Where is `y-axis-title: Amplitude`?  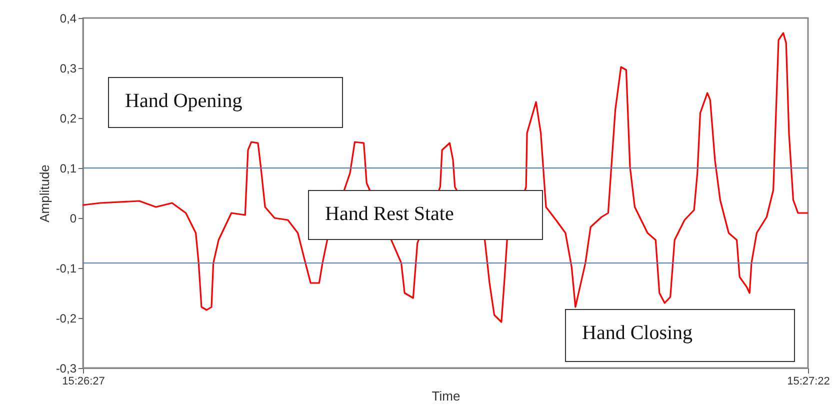 y-axis-title: Amplitude is located at coordinates (44, 193).